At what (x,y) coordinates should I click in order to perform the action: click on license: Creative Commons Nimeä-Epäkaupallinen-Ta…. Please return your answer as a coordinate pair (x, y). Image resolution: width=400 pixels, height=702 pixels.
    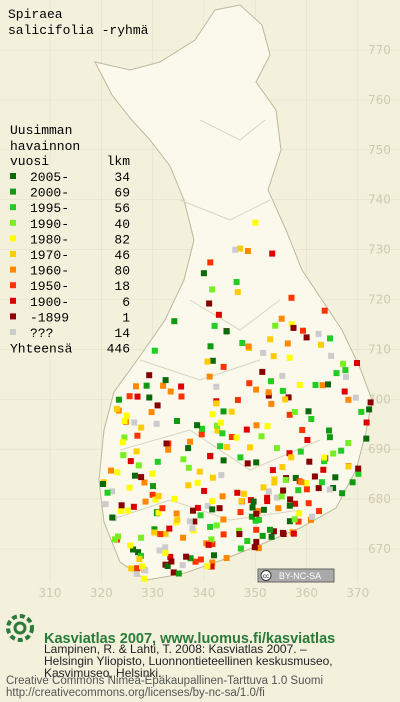
    Looking at the image, I should click on (164, 681).